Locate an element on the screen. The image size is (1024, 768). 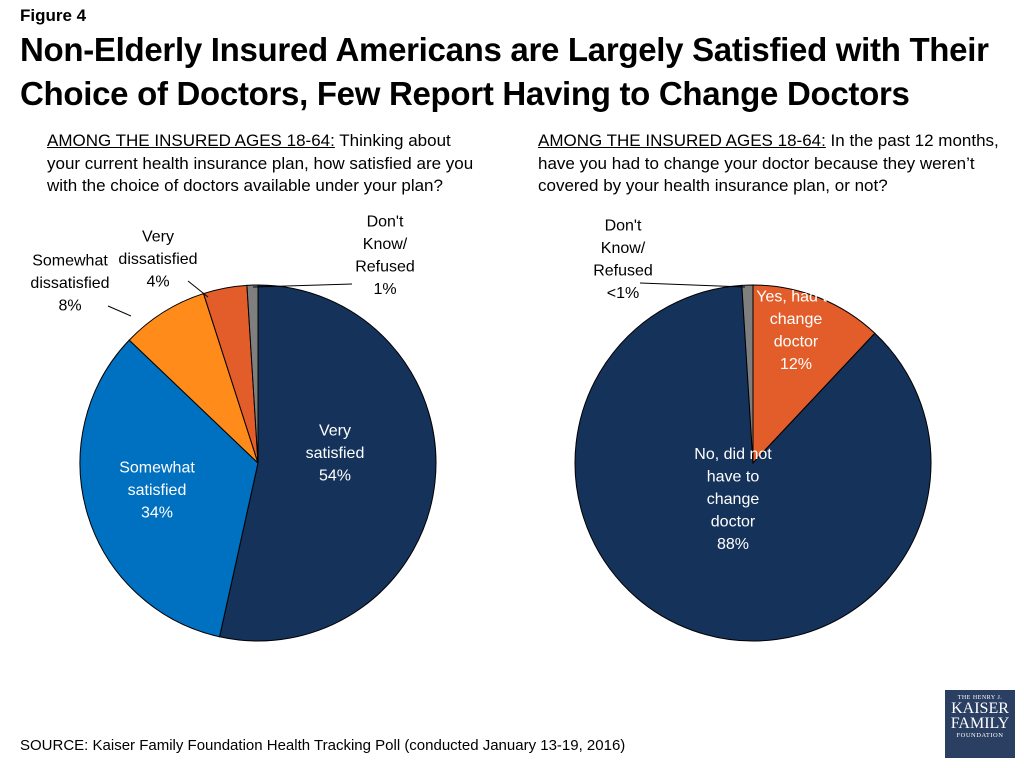
pie1-label-1-line-2: satisfied is located at coordinates (335, 453).